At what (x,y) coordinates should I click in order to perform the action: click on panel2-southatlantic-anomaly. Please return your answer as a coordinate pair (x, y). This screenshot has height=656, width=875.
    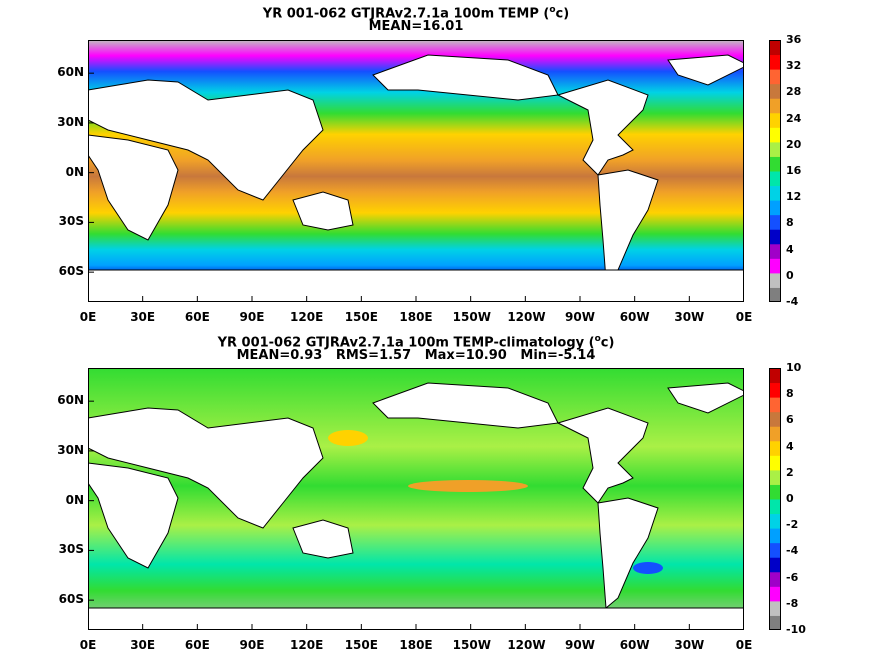
    Looking at the image, I should click on (648, 568).